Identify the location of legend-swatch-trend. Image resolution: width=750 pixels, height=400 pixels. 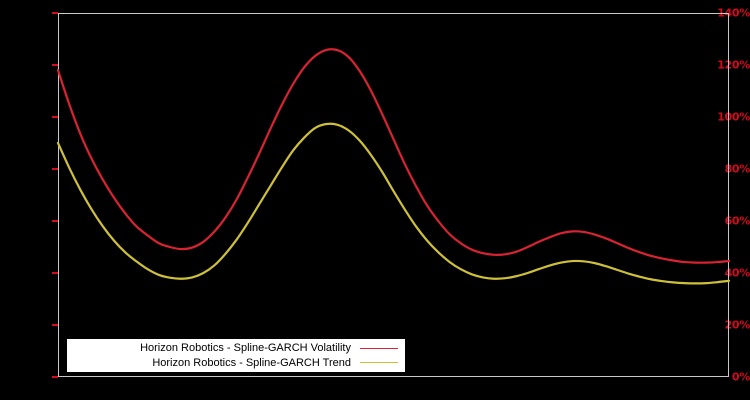
(379, 363).